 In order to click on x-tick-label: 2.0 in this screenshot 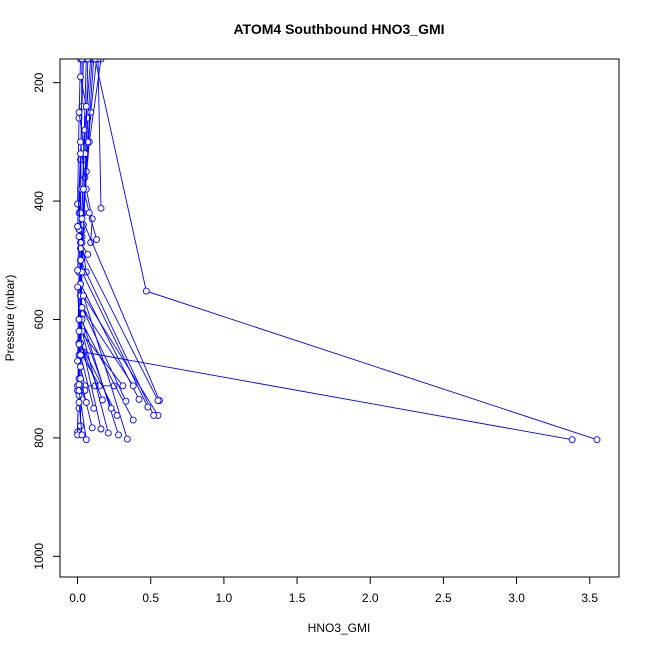, I will do `click(370, 598)`.